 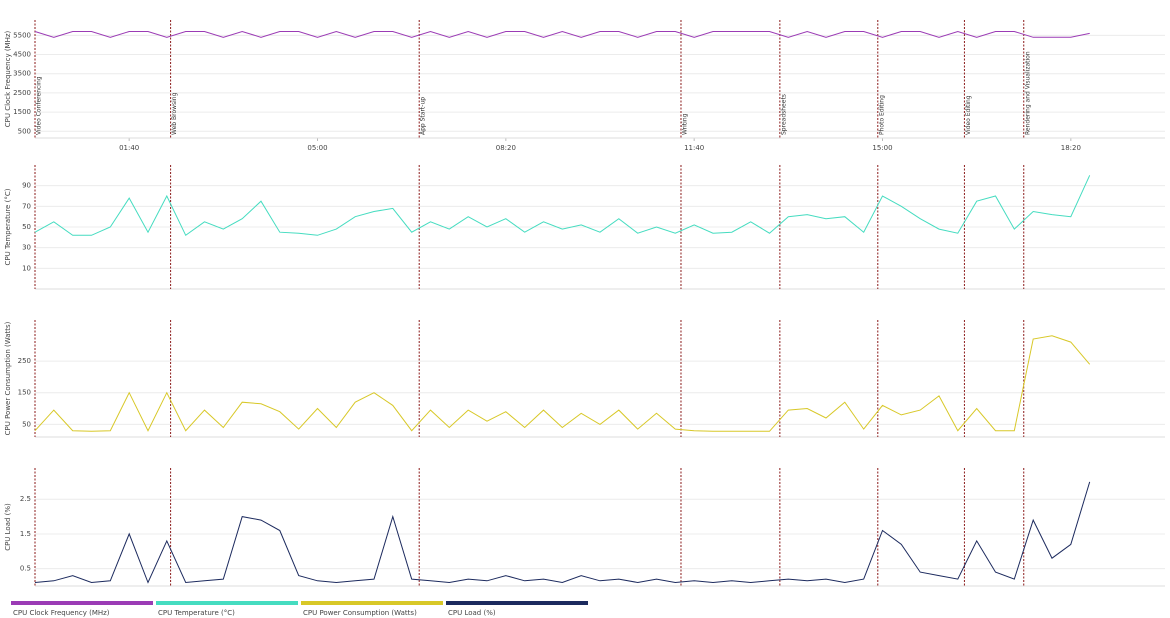 What do you see at coordinates (8, 78) in the screenshot?
I see `y-axis-label: CPU Clock Frequency (MHz)` at bounding box center [8, 78].